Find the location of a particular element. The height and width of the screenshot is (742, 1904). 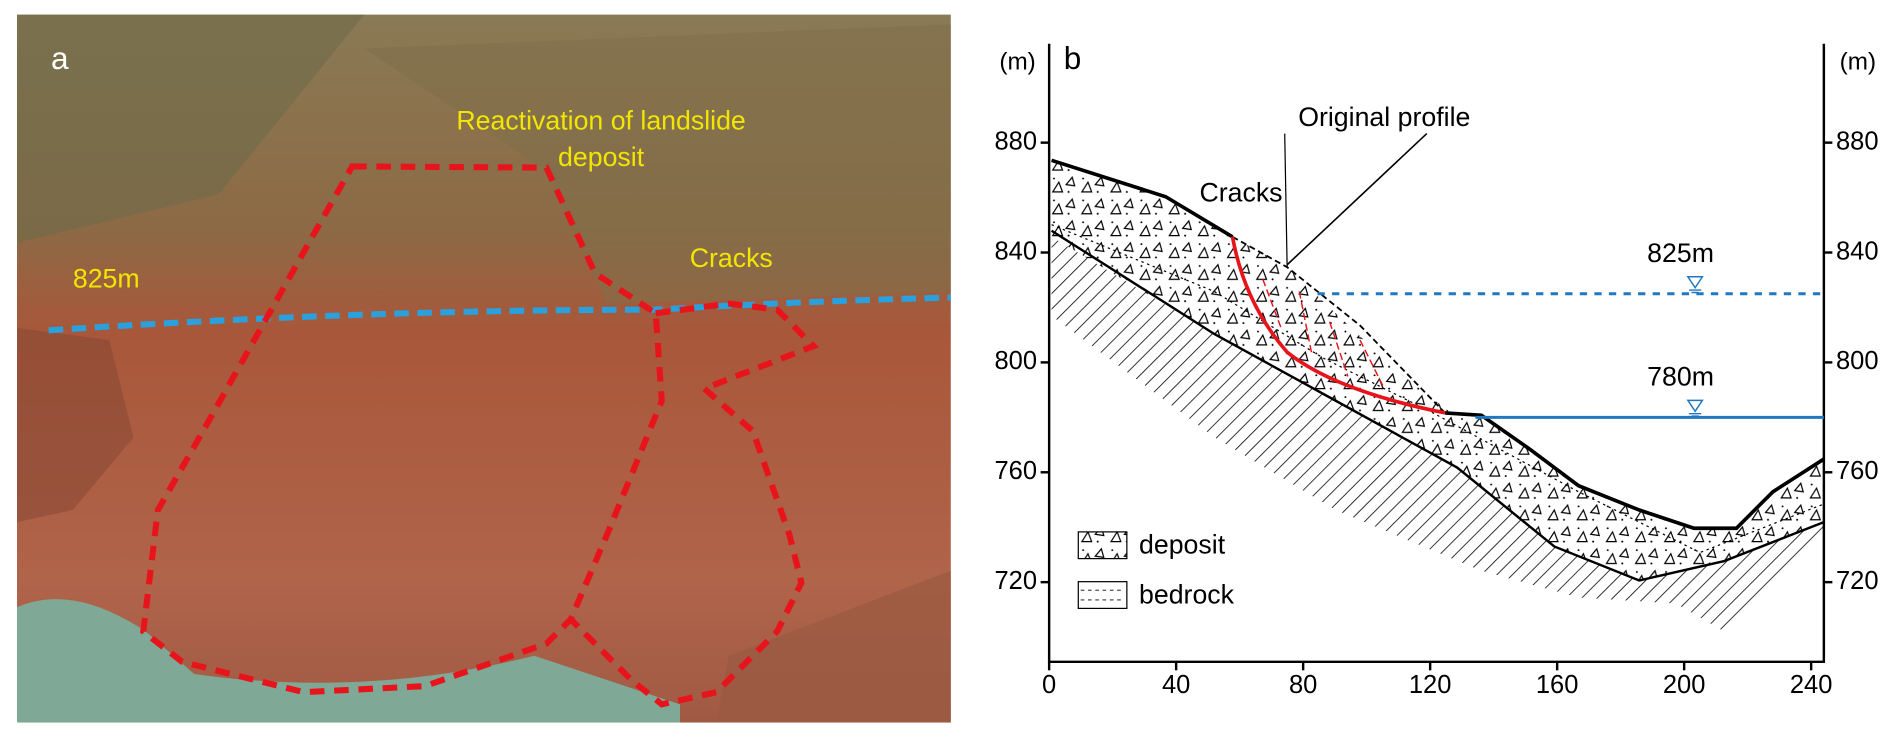

y-tick-label: 840 is located at coordinates (1015, 251).